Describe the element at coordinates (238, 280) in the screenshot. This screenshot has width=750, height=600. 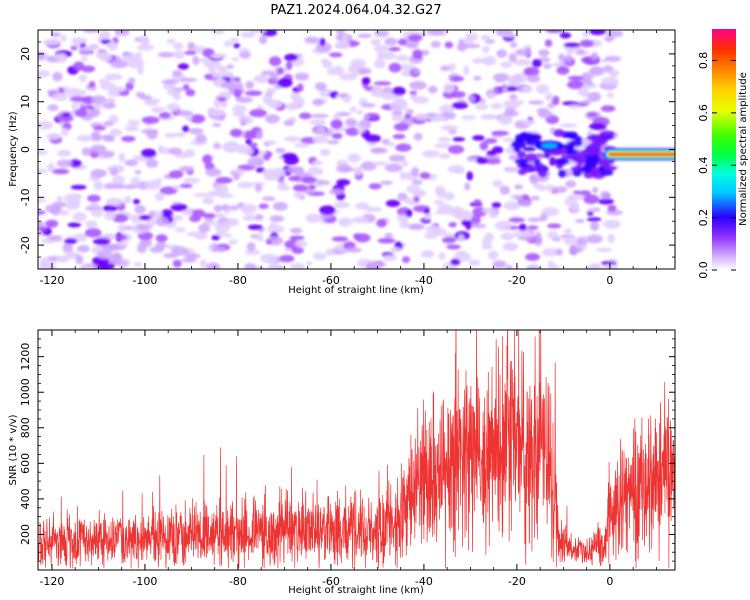
I see `x-tick-label: -80` at that location.